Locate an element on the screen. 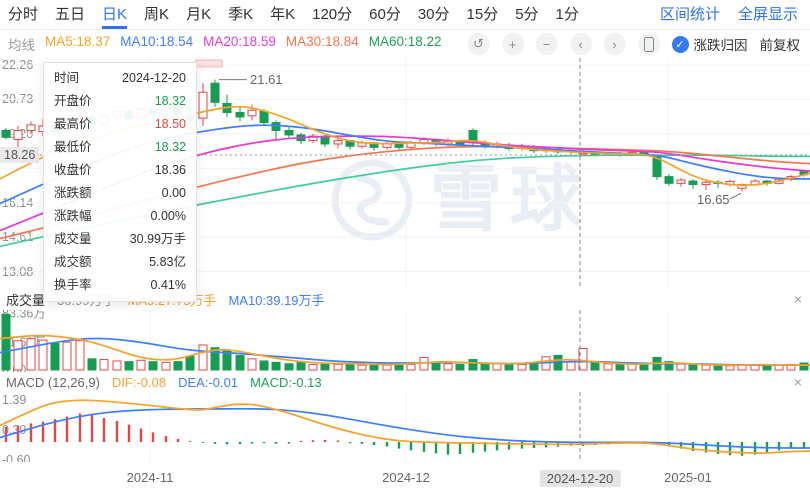  tooltip-row-5: 涨跌额 0.00 is located at coordinates (120, 193).